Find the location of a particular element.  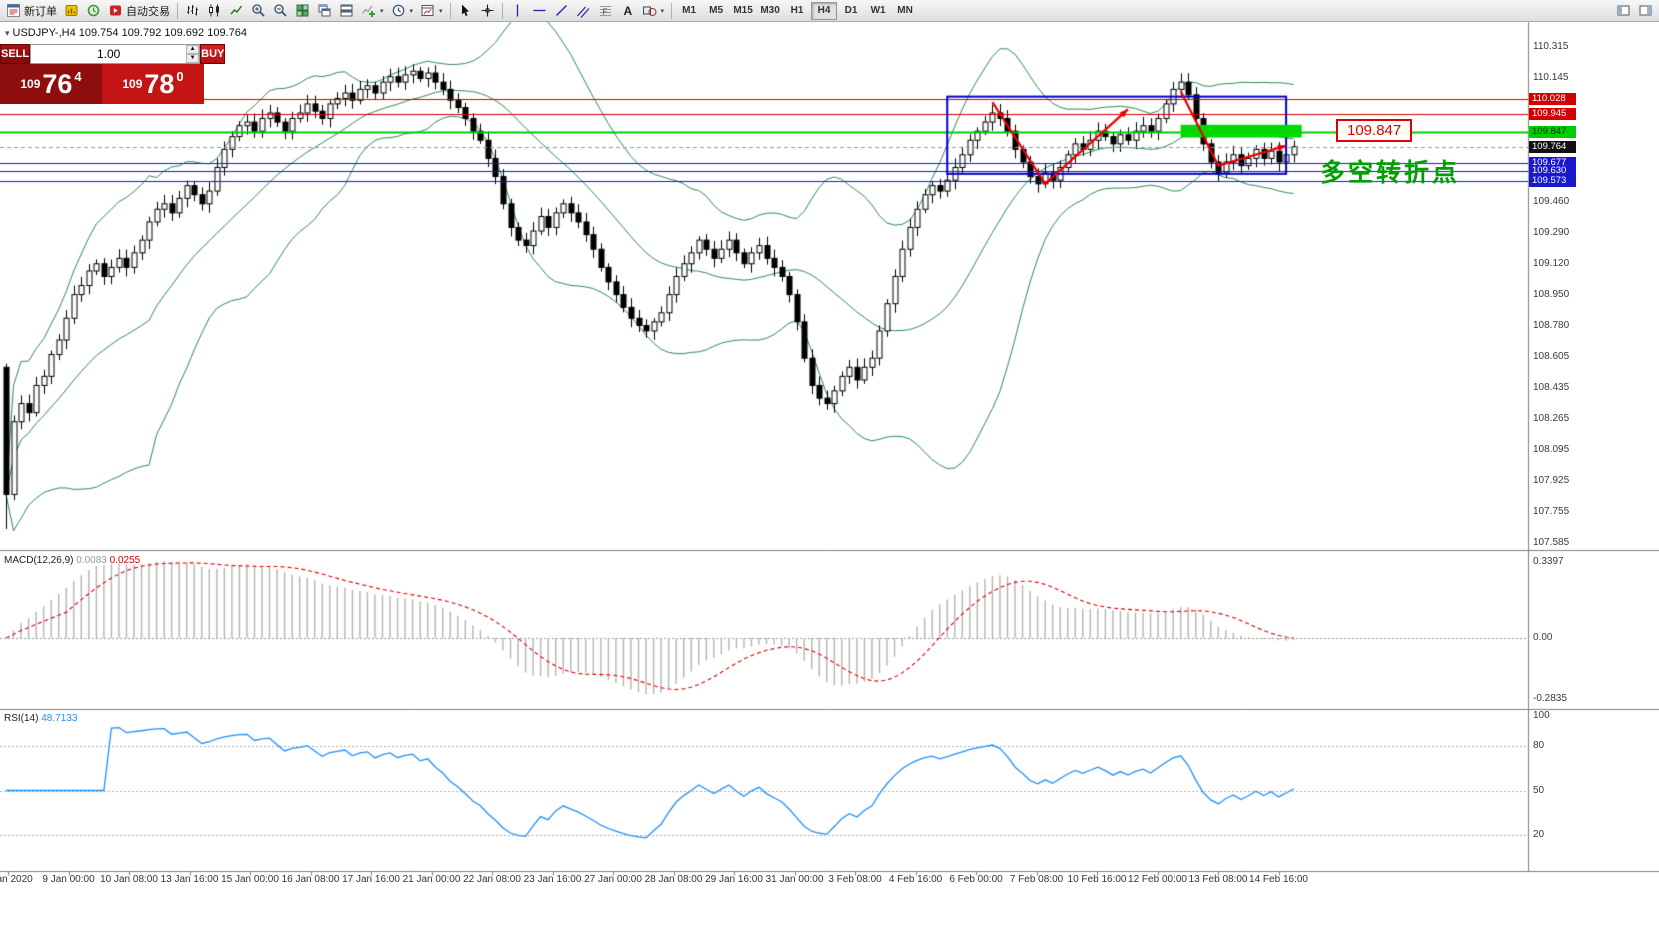

price-tag: 109.847 is located at coordinates (1552, 131).